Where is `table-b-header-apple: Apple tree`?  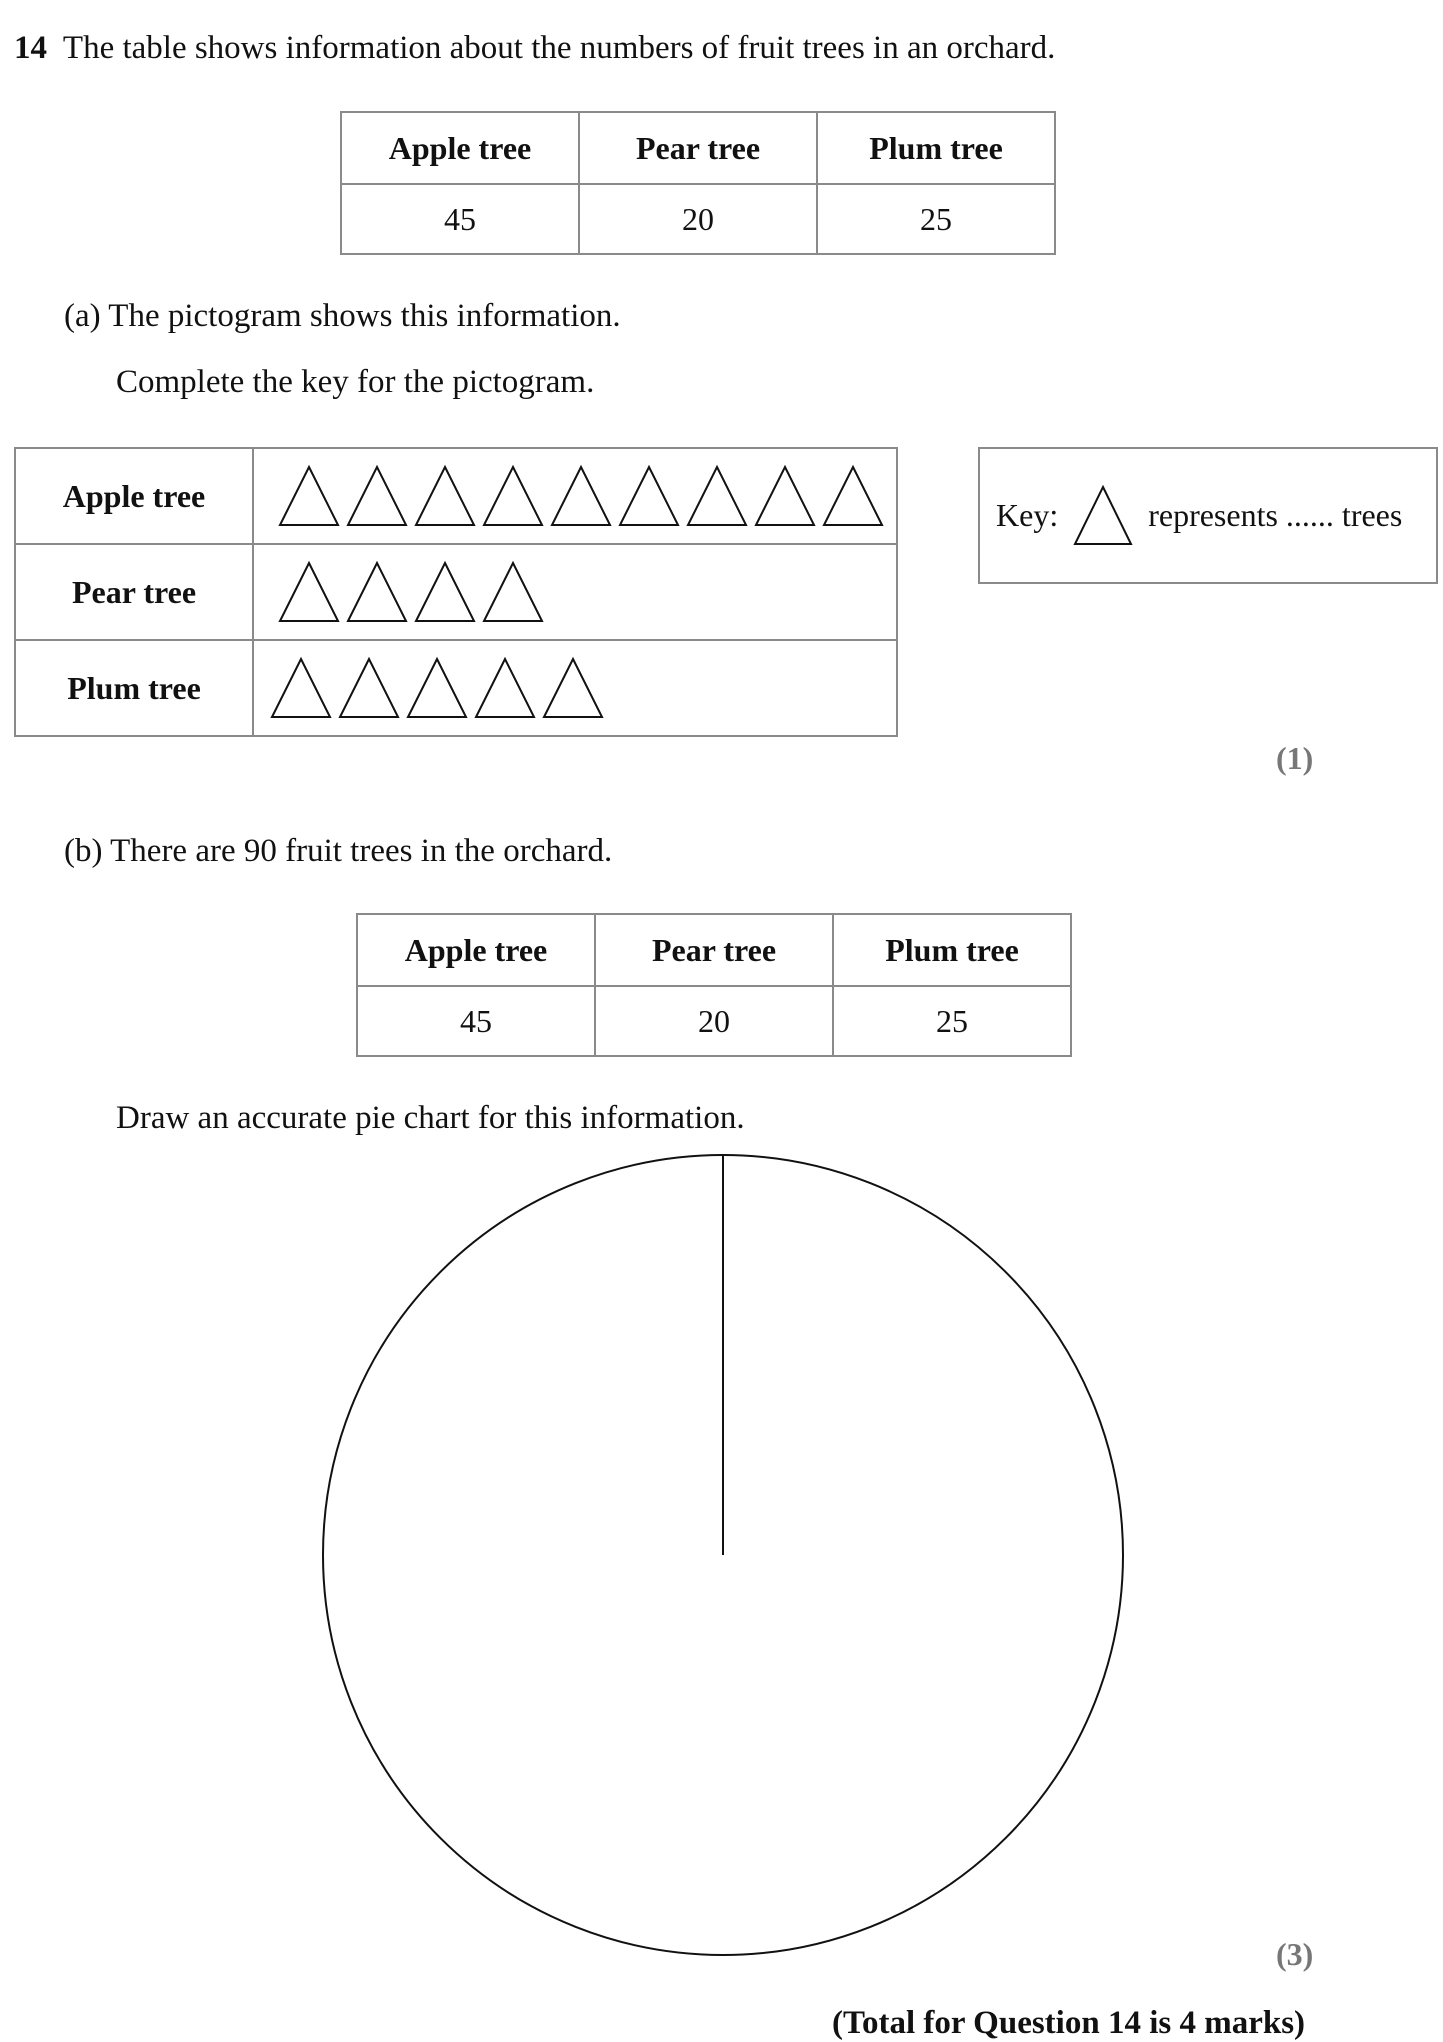
table-b-header-apple: Apple tree is located at coordinates (476, 950).